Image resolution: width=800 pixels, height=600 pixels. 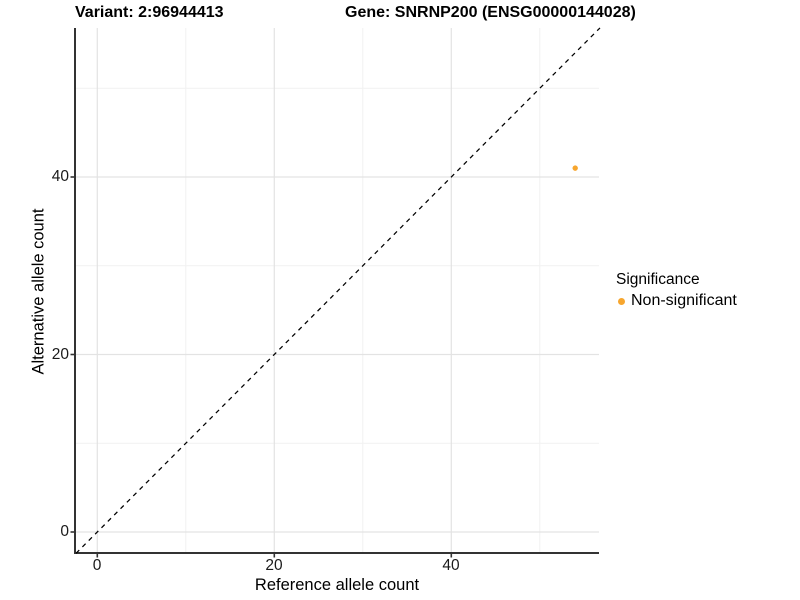 What do you see at coordinates (575, 168) in the screenshot?
I see `data-point` at bounding box center [575, 168].